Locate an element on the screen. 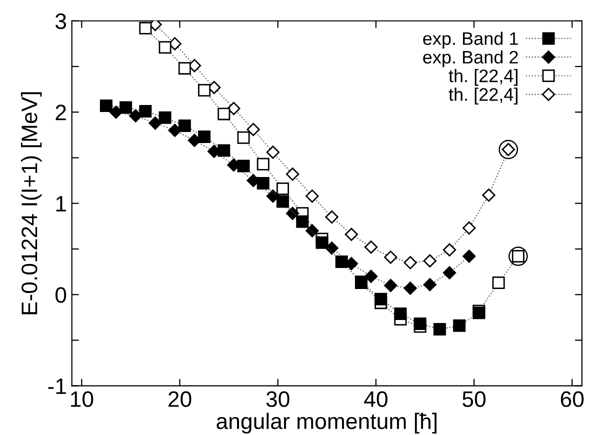 This screenshot has height=435, width=589. legend-label: exp. Band 2 is located at coordinates (470, 59).